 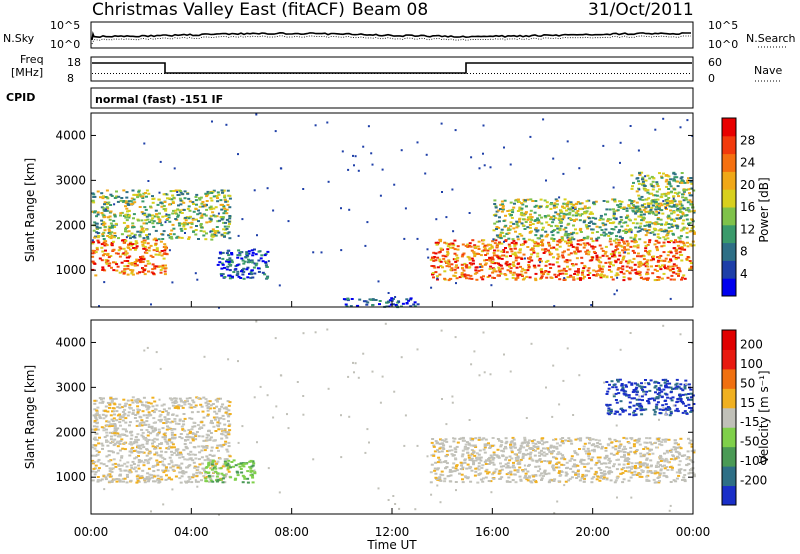 I want to click on nsky-tick-low: 10^0, so click(x=65, y=44).